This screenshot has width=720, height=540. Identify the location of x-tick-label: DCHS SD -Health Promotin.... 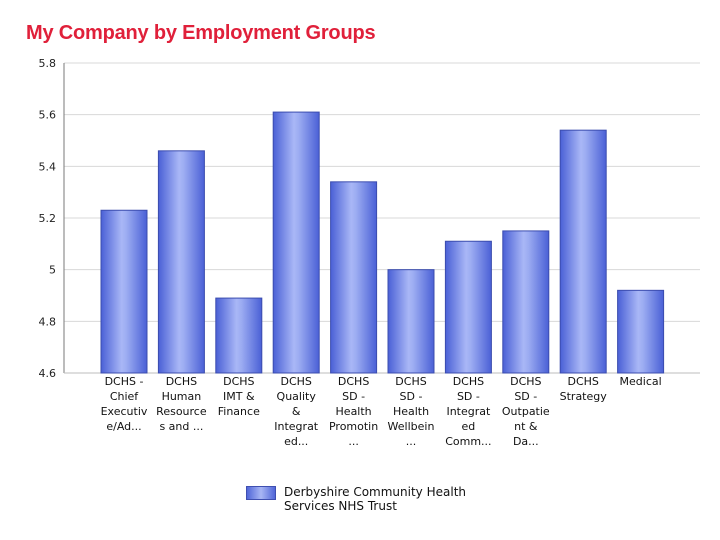
(353, 411).